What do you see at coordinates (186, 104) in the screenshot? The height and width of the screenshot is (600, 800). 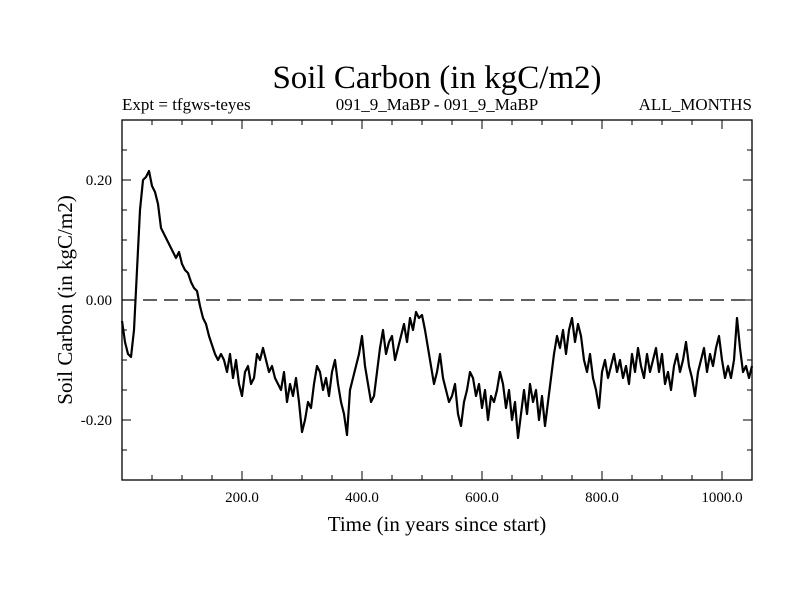 I see `experiment-label: Expt = tfgws-teyes` at bounding box center [186, 104].